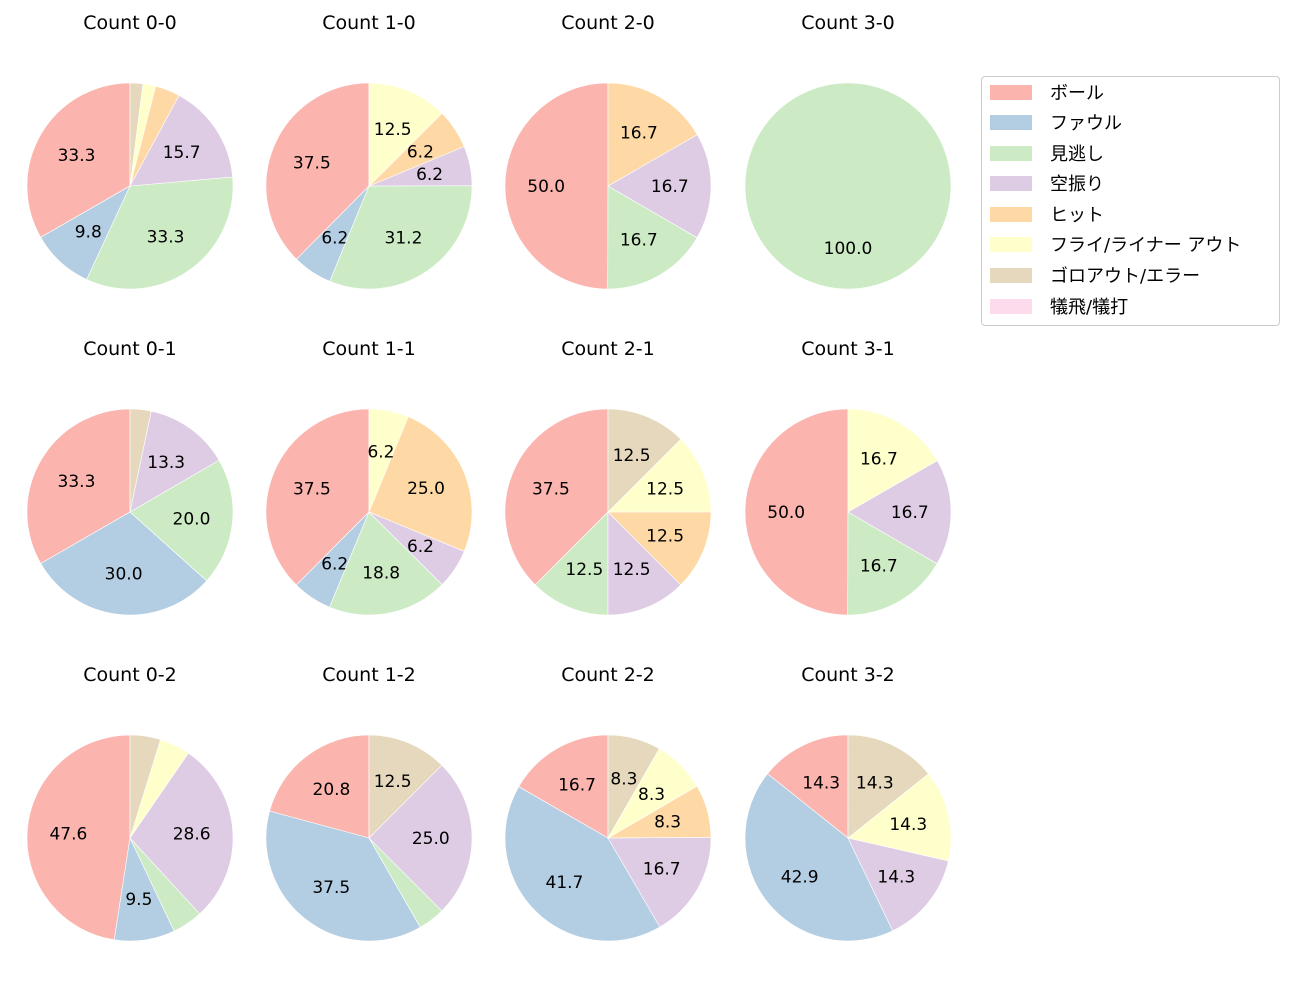 The width and height of the screenshot is (1300, 1000). I want to click on pie-count-1-0: Count 1-037.56.2 31.26.26.212.5, so click(369, 151).